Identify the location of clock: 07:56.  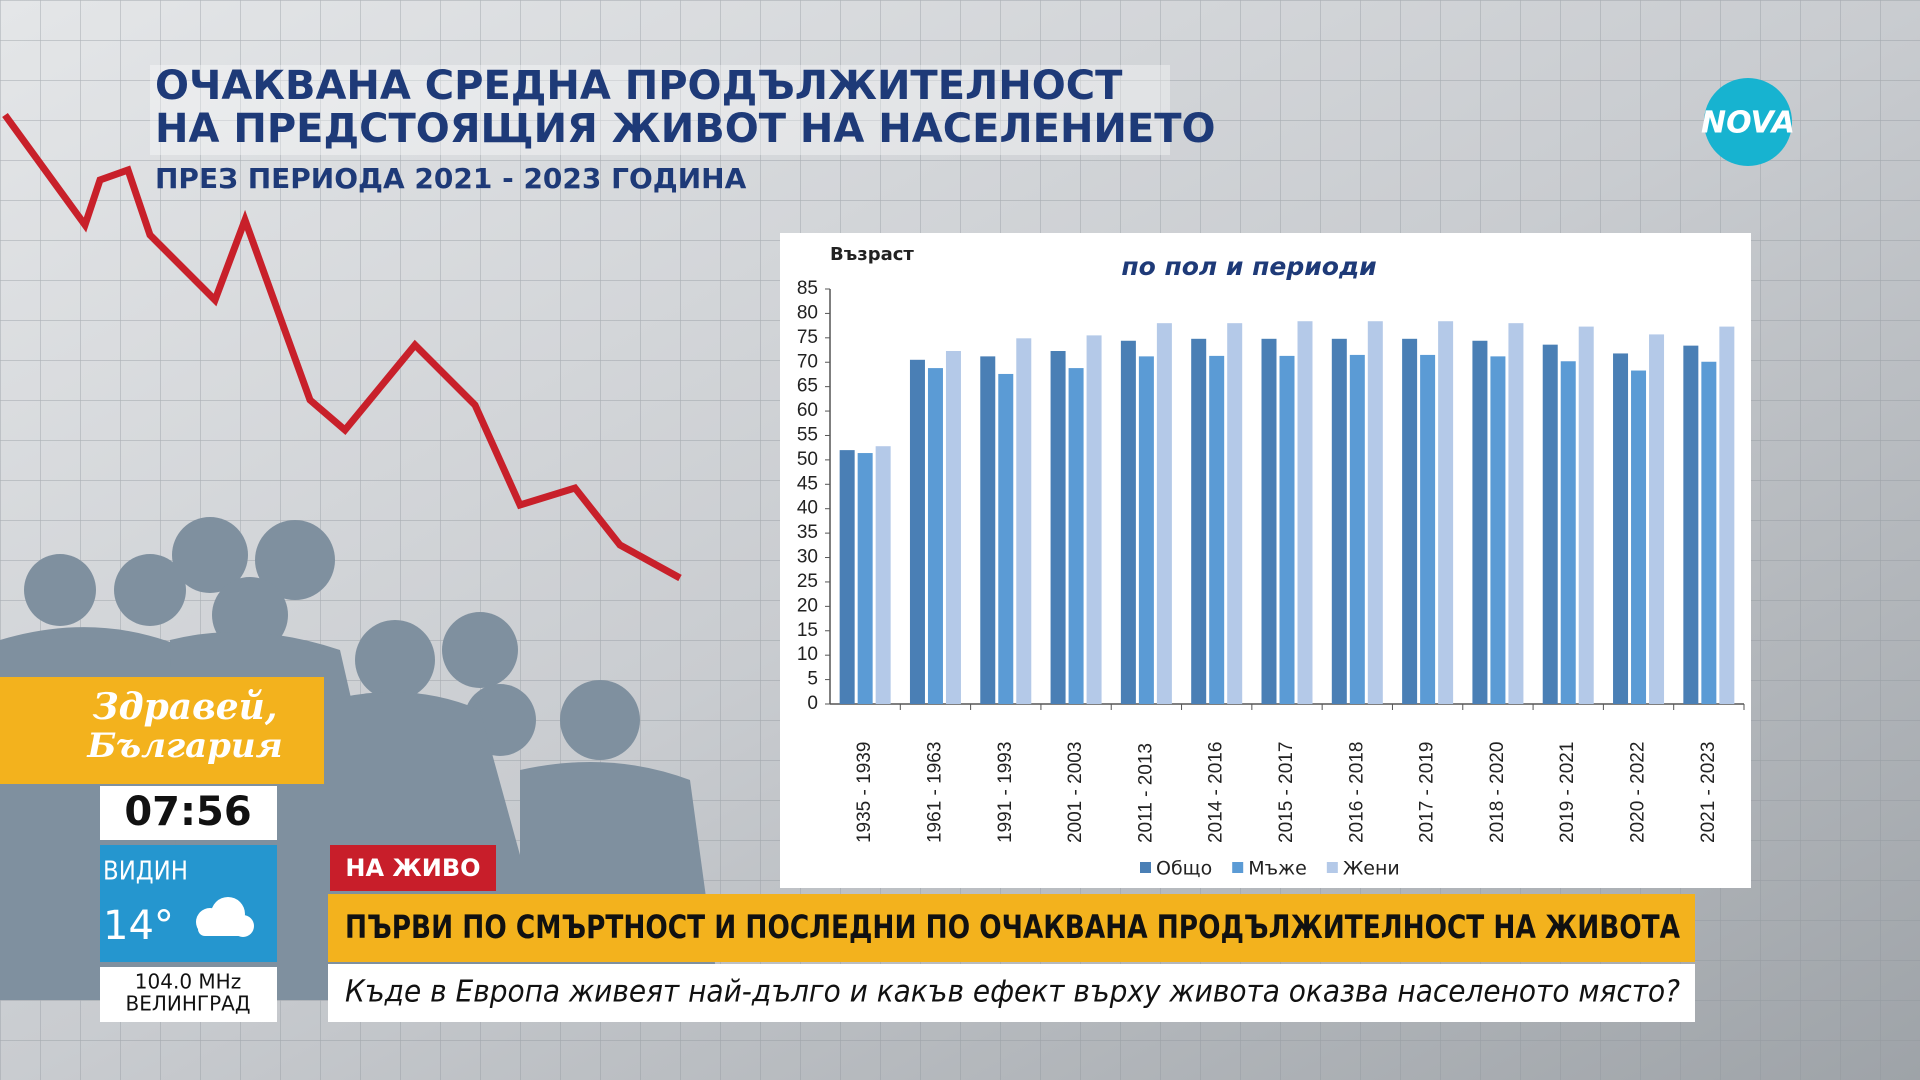
(187, 812).